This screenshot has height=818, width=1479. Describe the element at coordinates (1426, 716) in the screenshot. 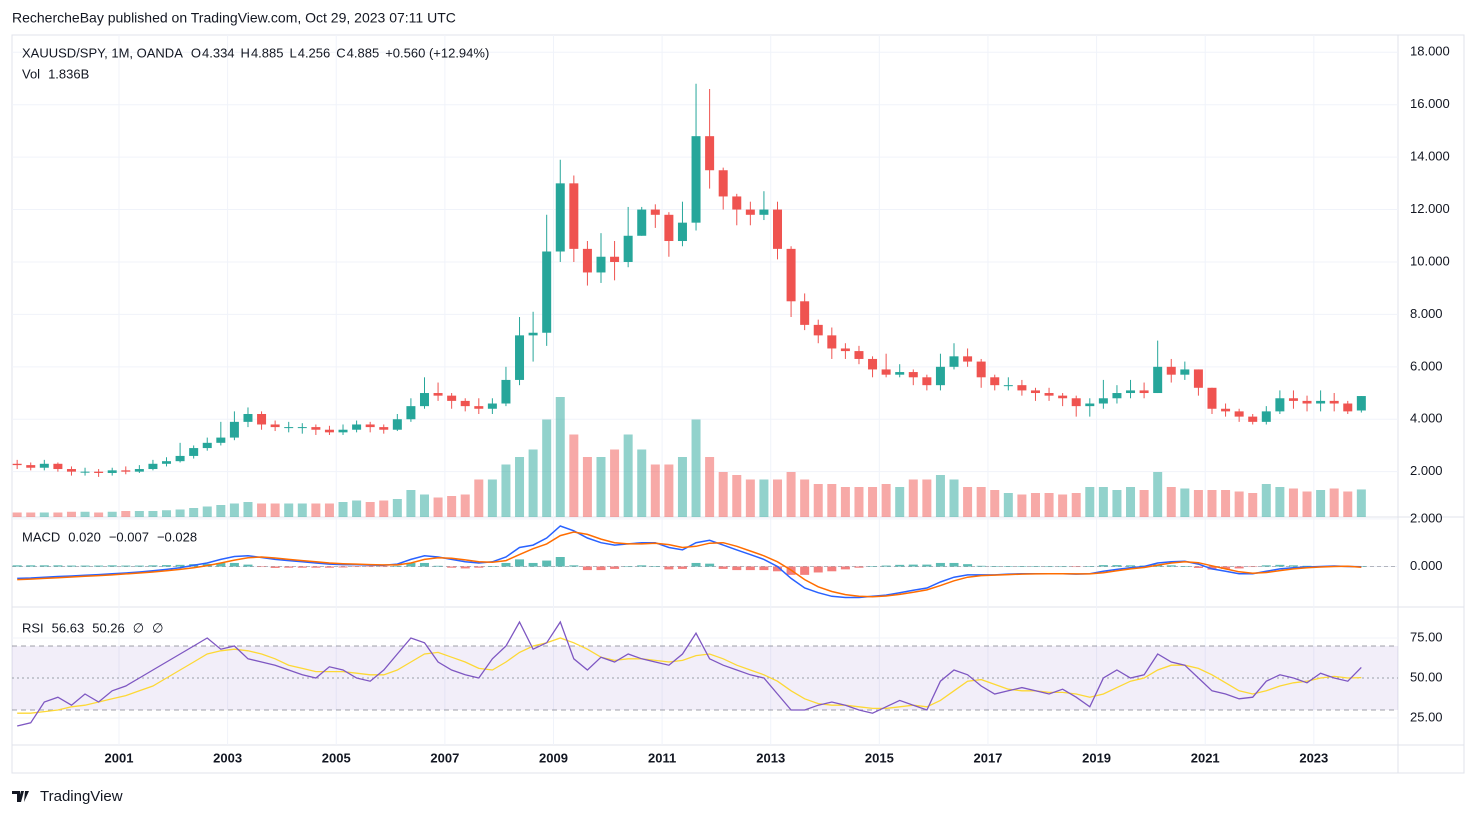

I see `y-tick-label: 25.00` at that location.